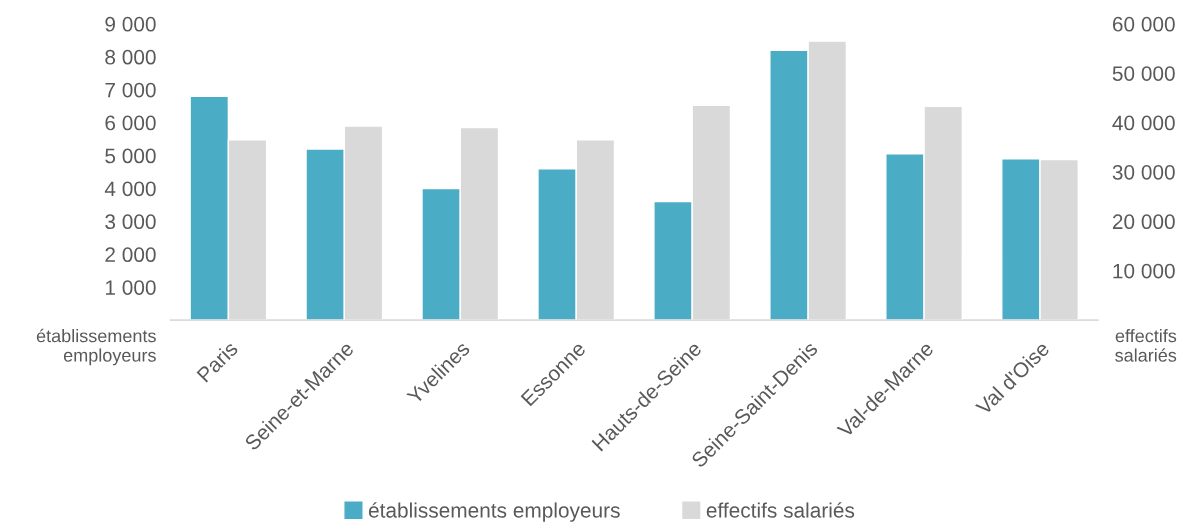 Image resolution: width=1200 pixels, height=530 pixels. What do you see at coordinates (130, 123) in the screenshot?
I see `y-tick-label: 6 000` at bounding box center [130, 123].